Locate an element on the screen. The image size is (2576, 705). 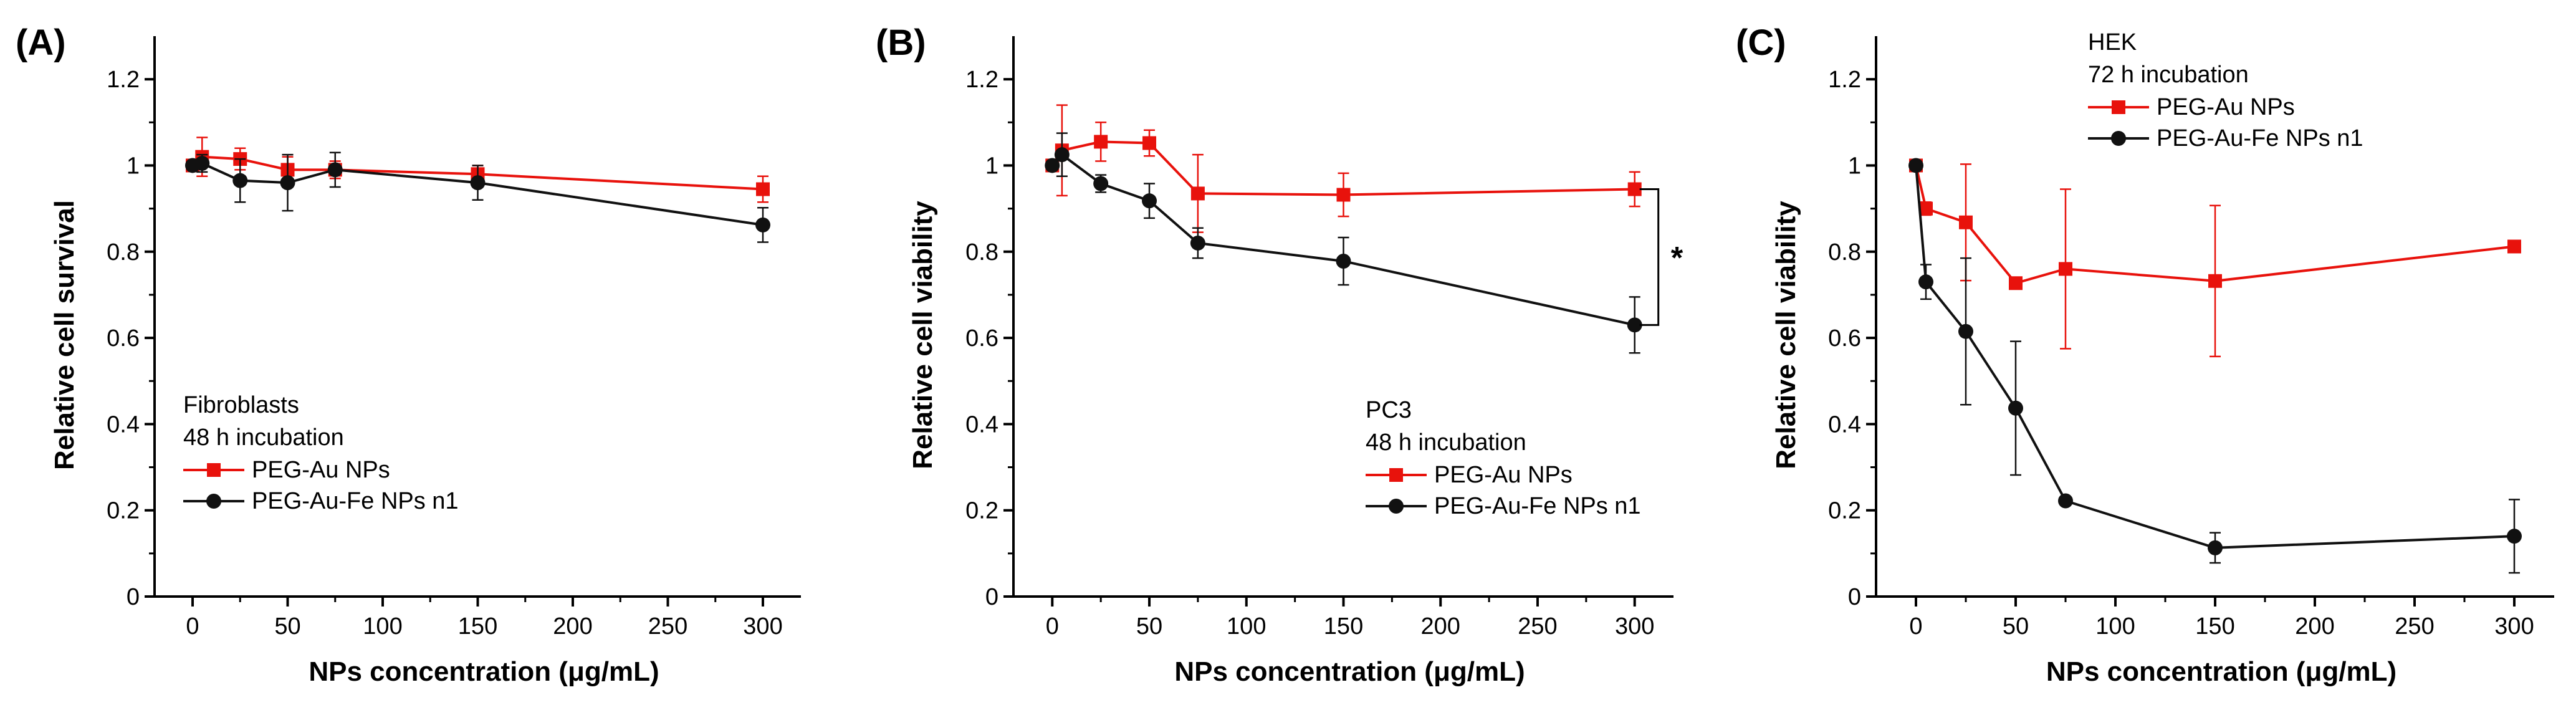
bracket-line is located at coordinates (1650, 257).